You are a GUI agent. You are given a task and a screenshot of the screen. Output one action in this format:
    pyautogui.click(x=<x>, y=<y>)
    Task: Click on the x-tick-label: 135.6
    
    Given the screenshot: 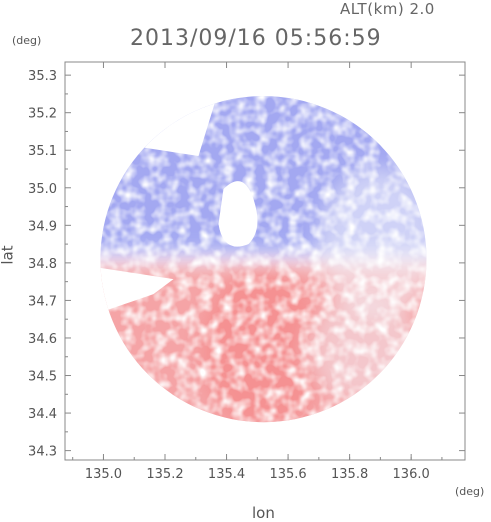 What is the action you would take?
    pyautogui.click(x=287, y=474)
    